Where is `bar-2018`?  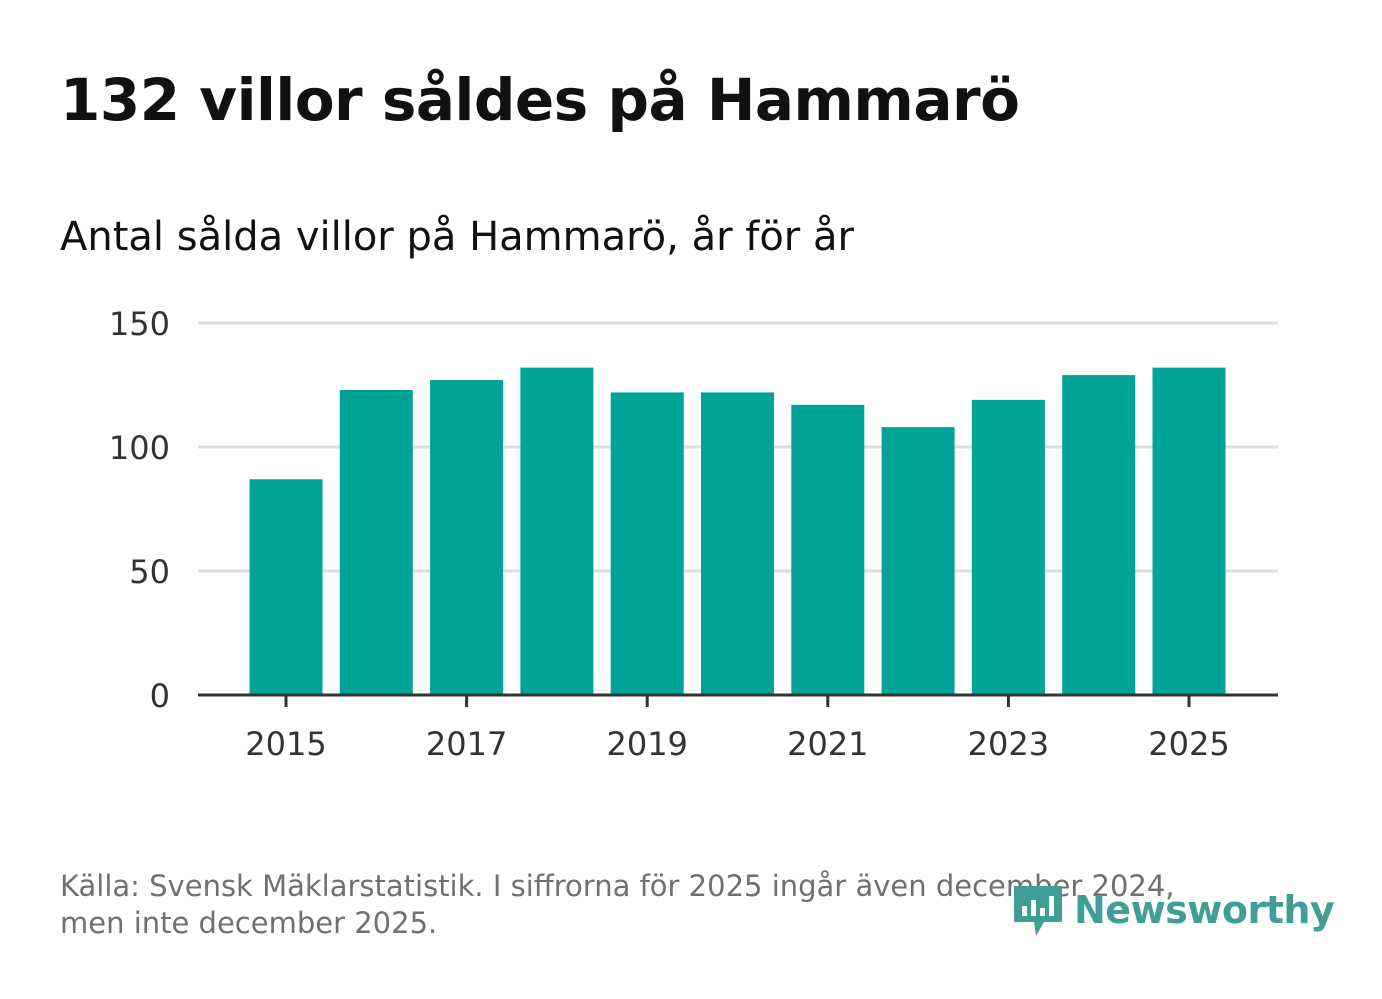 bar-2018 is located at coordinates (557, 531).